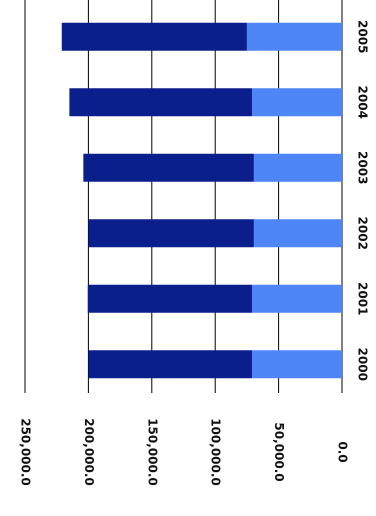  Describe the element at coordinates (343, 451) in the screenshot. I see `y-tick-label: 0.0` at that location.